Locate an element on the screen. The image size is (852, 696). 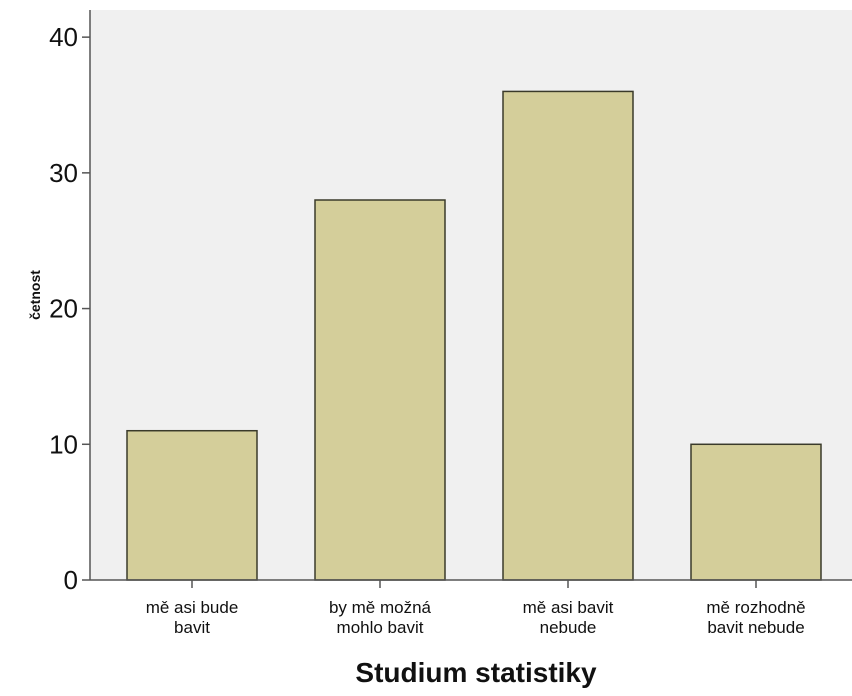
y-tick-label: 10 is located at coordinates (63, 444).